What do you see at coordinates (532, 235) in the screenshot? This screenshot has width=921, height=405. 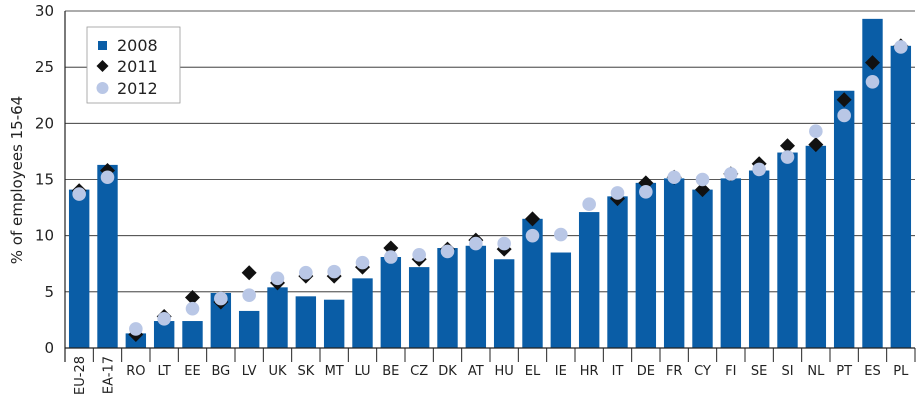 I see `marker-2012-EL` at bounding box center [532, 235].